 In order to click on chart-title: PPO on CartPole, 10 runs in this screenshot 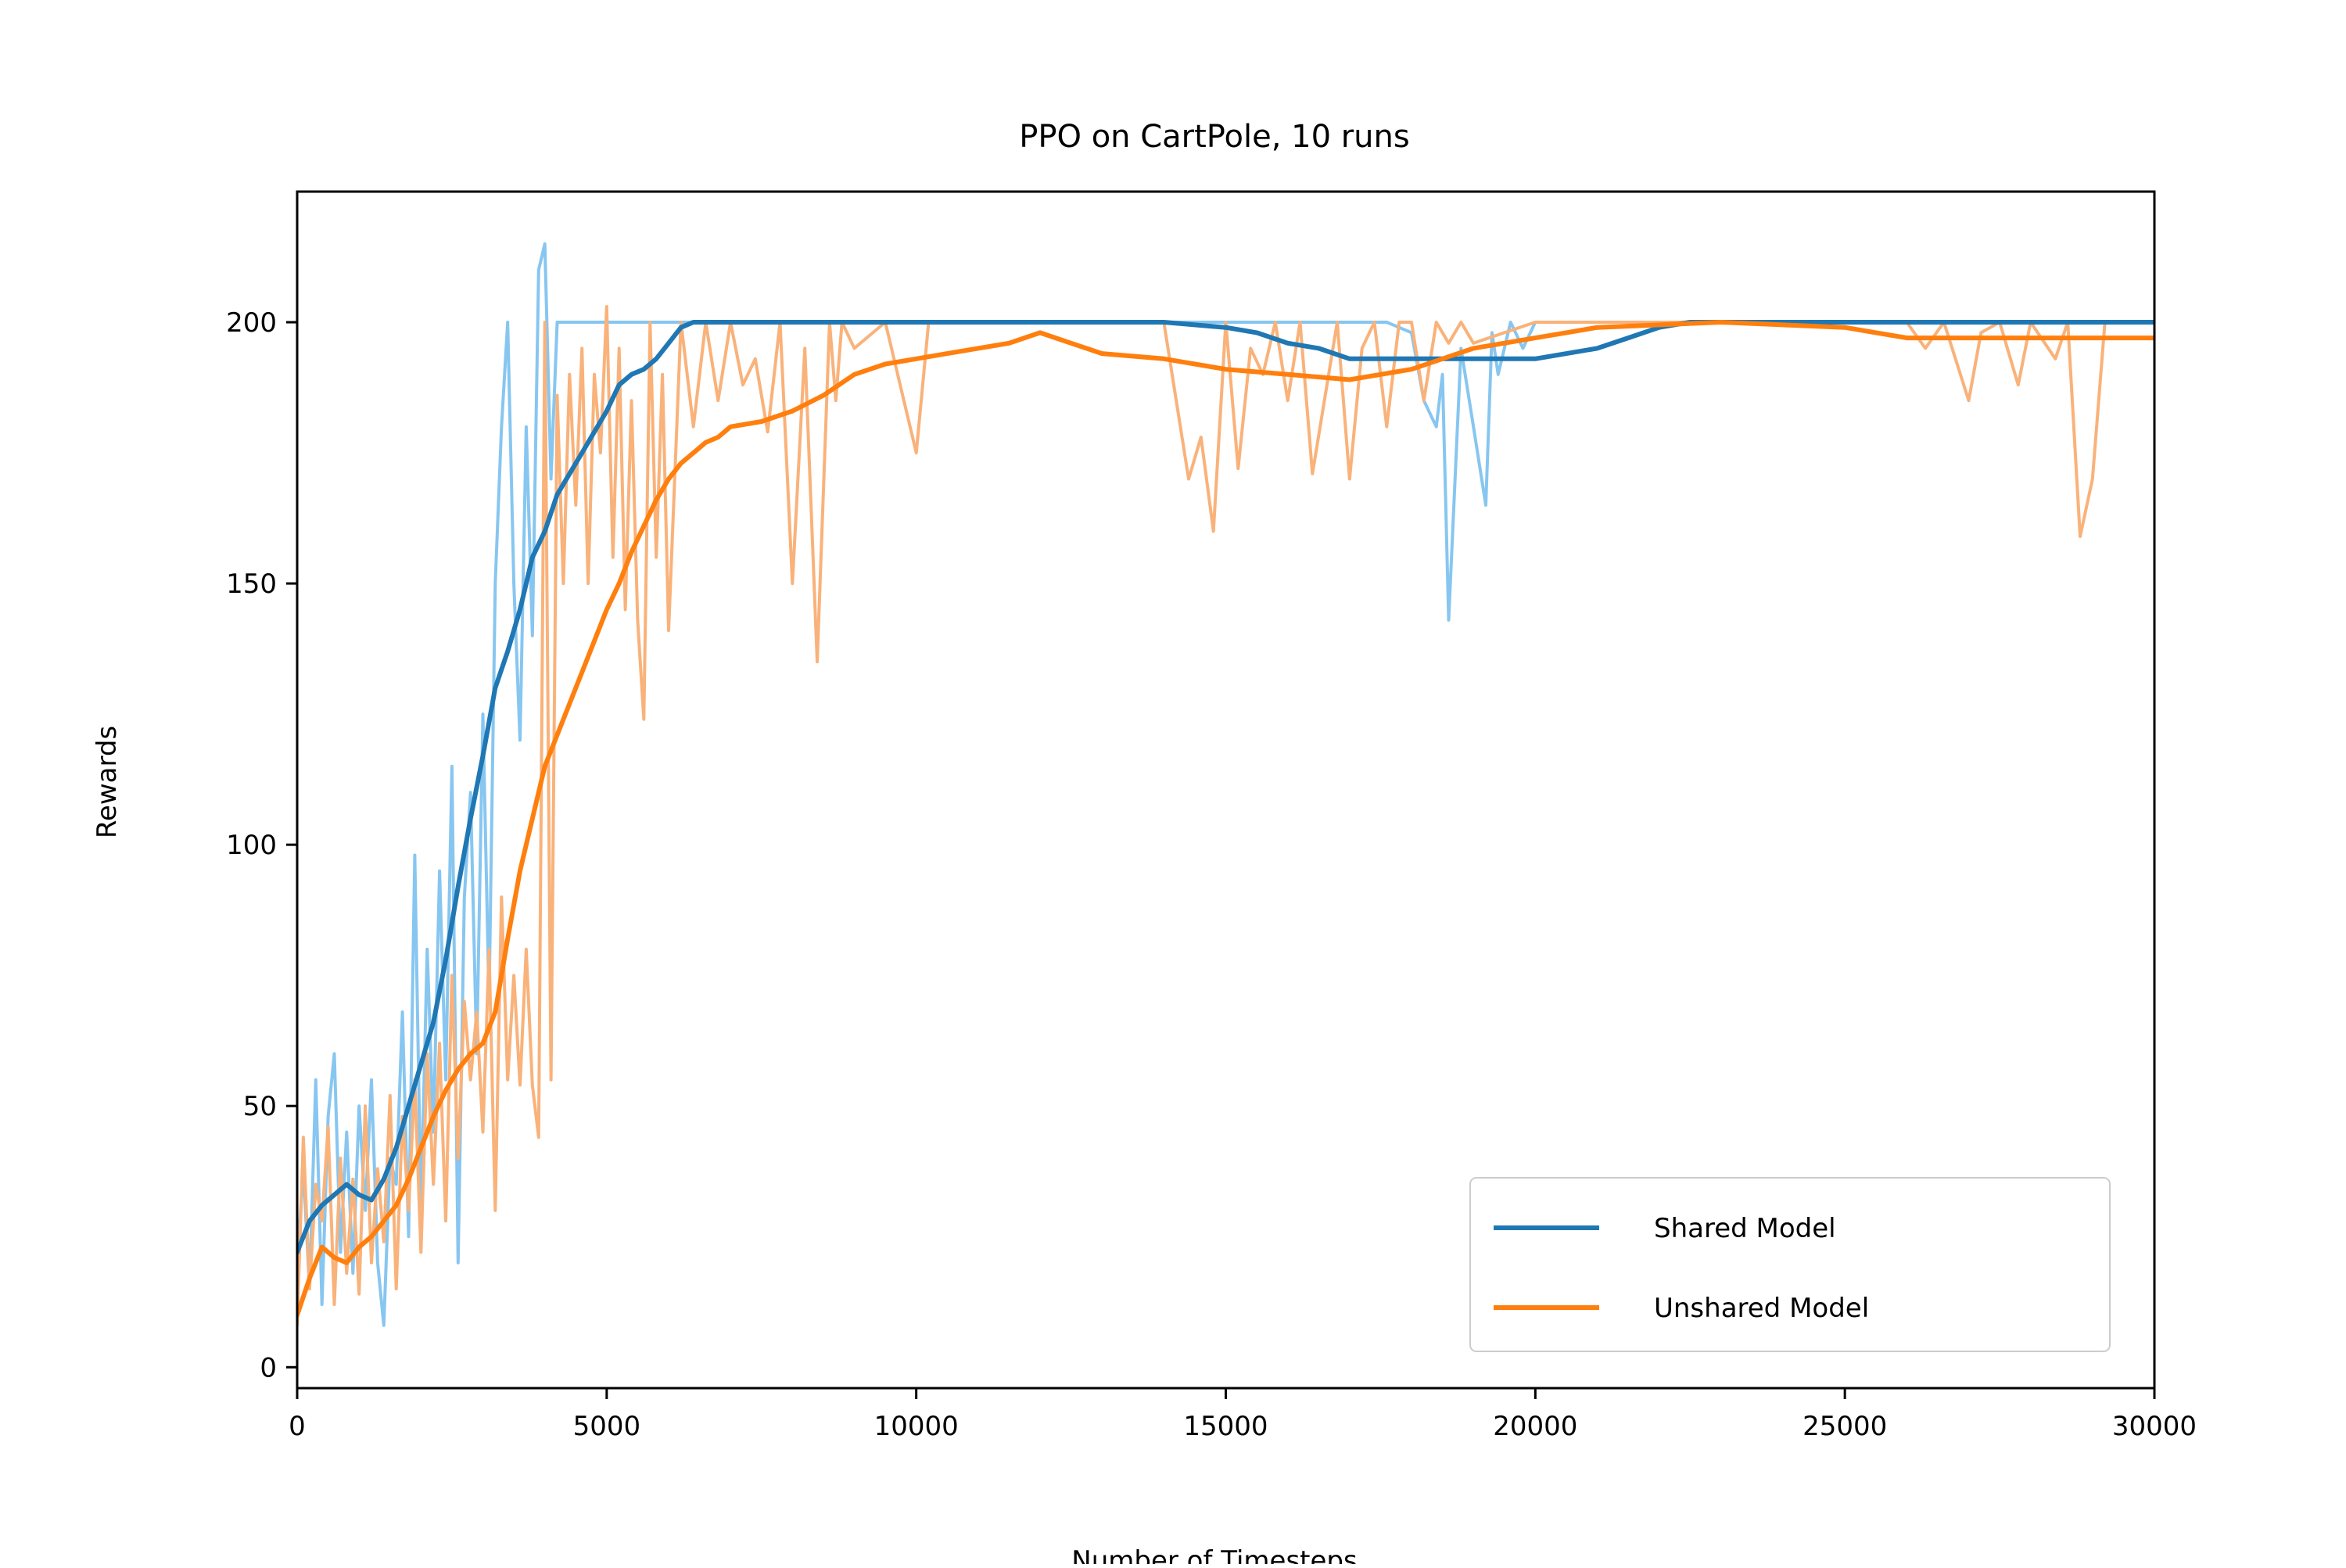, I will do `click(1214, 137)`.